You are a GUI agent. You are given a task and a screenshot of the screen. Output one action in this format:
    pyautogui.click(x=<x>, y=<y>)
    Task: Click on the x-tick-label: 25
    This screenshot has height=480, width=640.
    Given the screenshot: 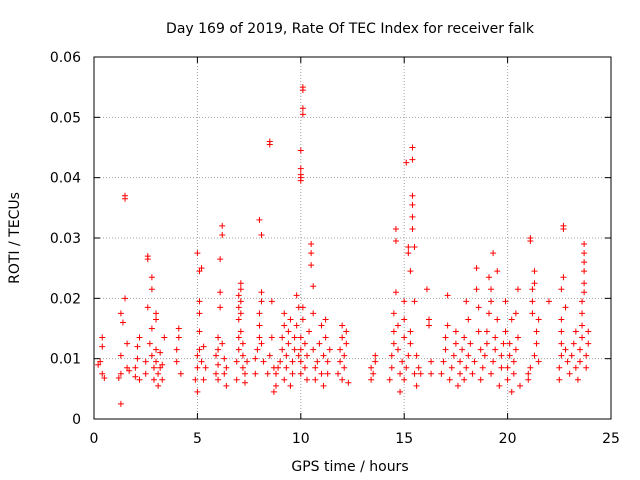 What is the action you would take?
    pyautogui.click(x=611, y=439)
    